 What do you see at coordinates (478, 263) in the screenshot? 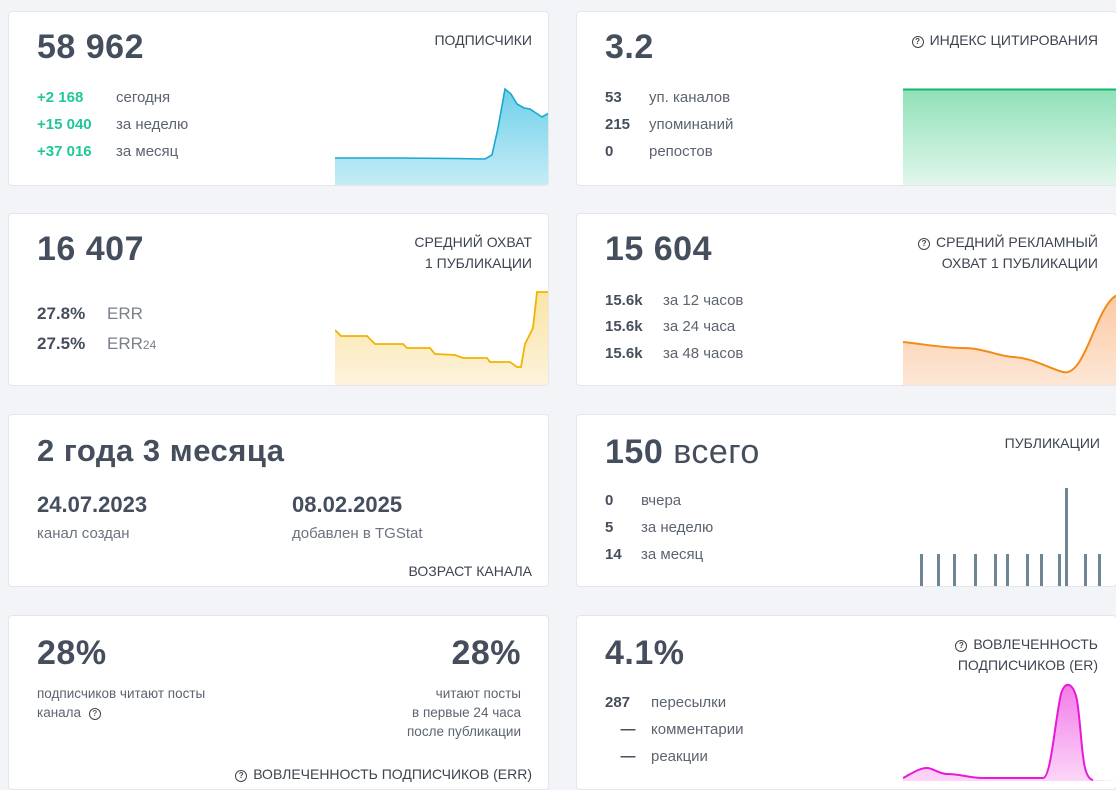
I see `avg-reach-label-2: 1 ПУБЛИКАЦИИ` at bounding box center [478, 263].